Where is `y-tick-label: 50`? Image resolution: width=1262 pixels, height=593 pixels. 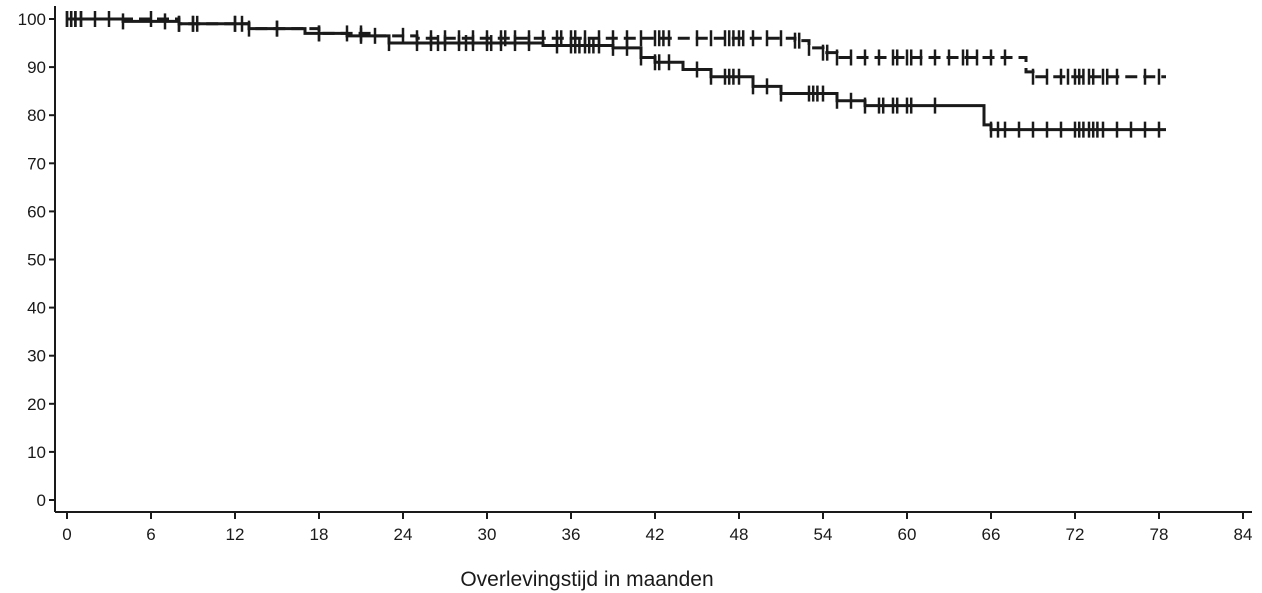 y-tick-label: 50 is located at coordinates (36, 260).